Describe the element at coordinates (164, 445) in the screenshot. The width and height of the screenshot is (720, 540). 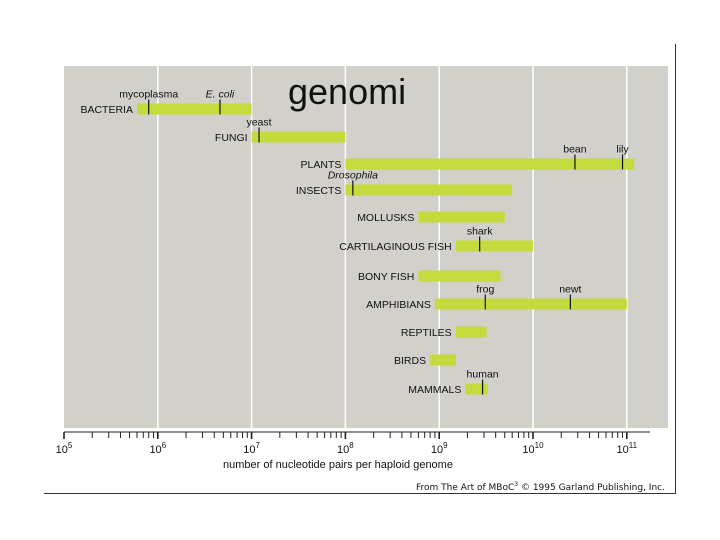
I see `x-tick-exponent: 6` at that location.